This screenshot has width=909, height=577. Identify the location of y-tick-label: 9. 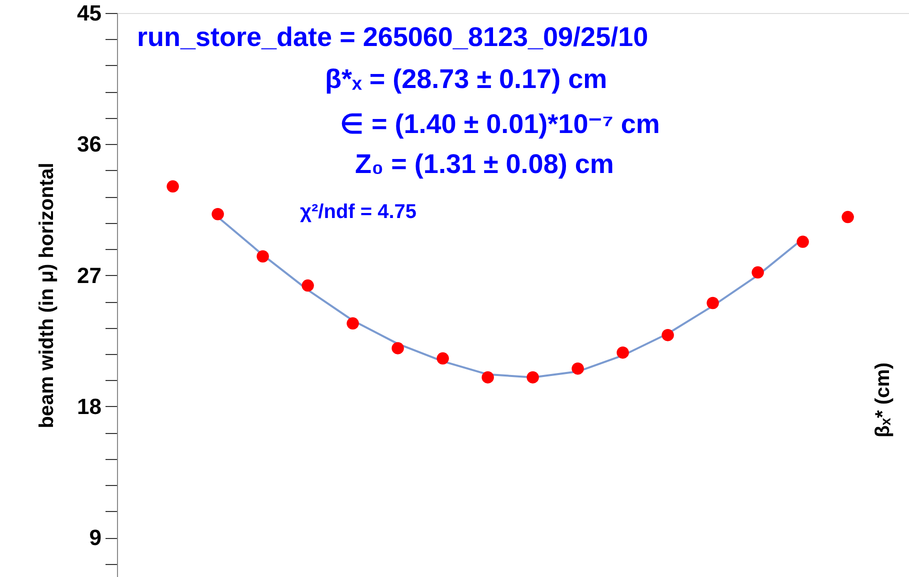
(95, 537).